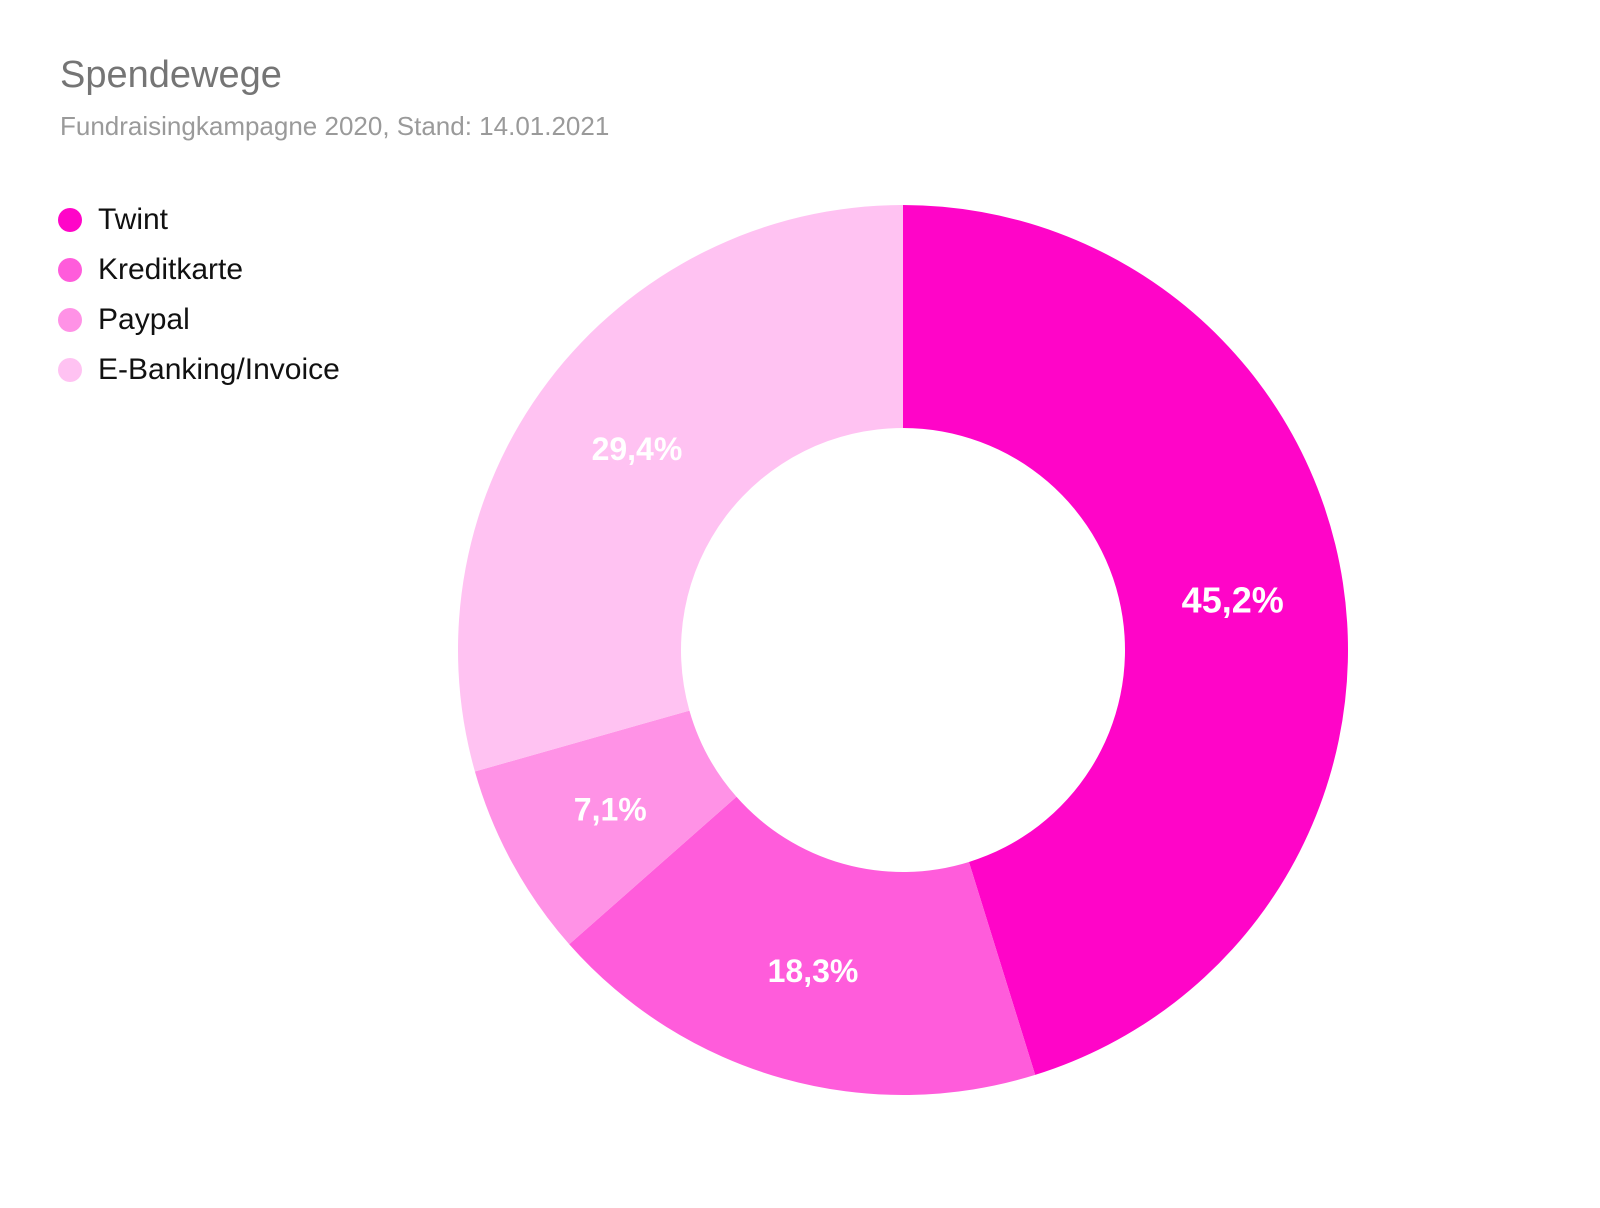  Describe the element at coordinates (1233, 599) in the screenshot. I see `slice-label-twint: 45,2%` at that location.